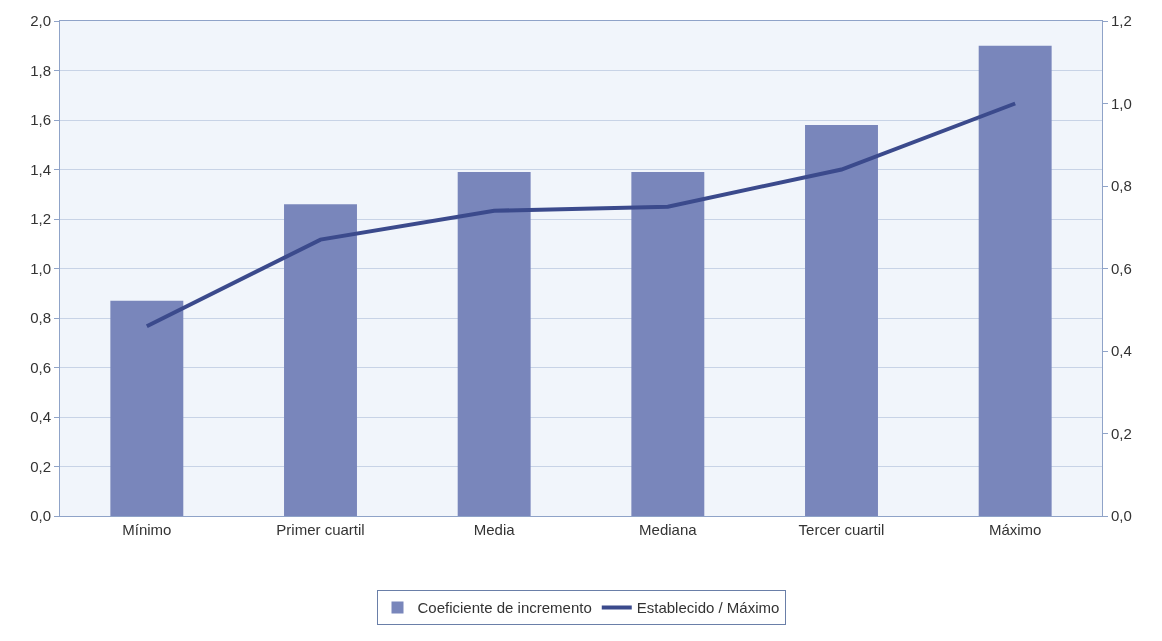 The height and width of the screenshot is (641, 1162). What do you see at coordinates (504, 608) in the screenshot?
I see `legend-label: Coeficiente de incremento` at bounding box center [504, 608].